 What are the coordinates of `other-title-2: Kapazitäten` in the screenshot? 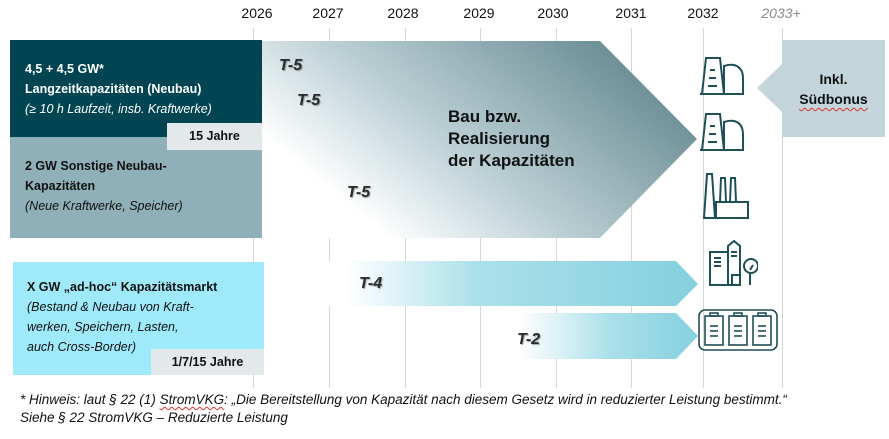 It's located at (60, 186).